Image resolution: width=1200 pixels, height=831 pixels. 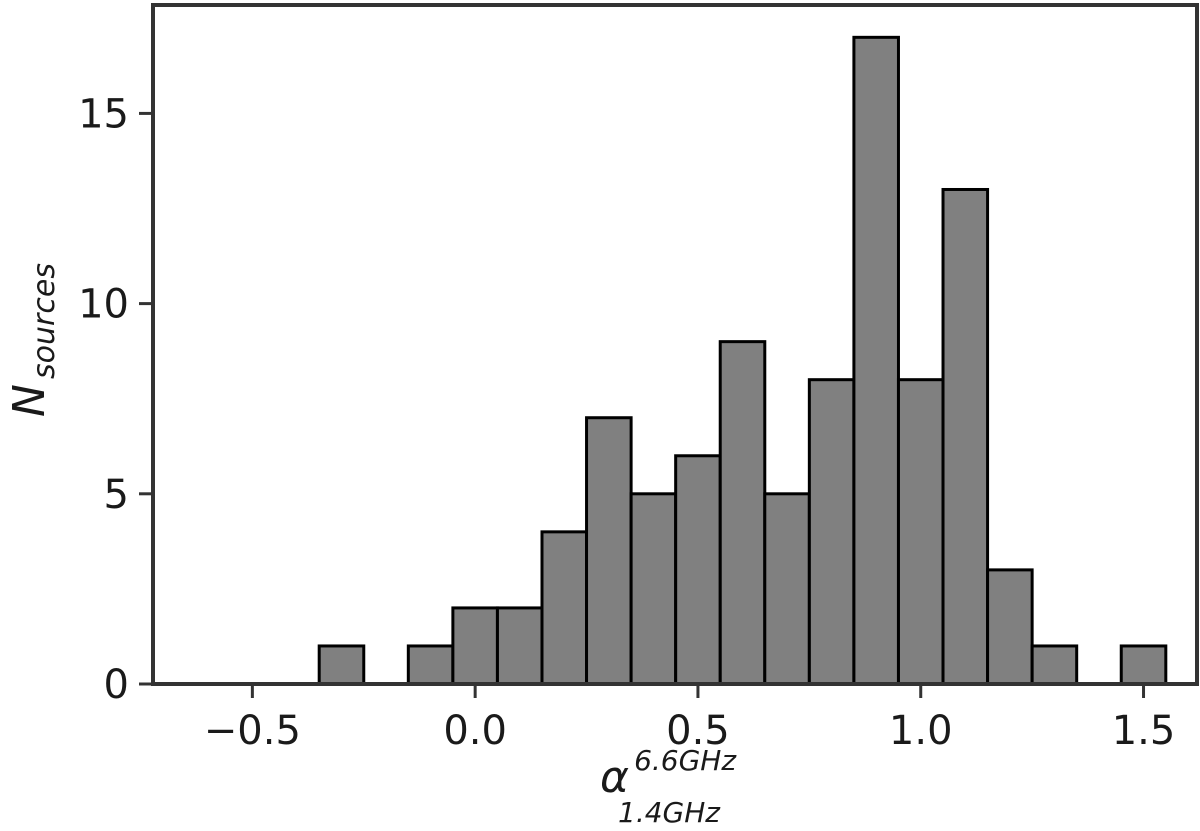 I want to click on y-tick-label: 10, so click(x=103, y=305).